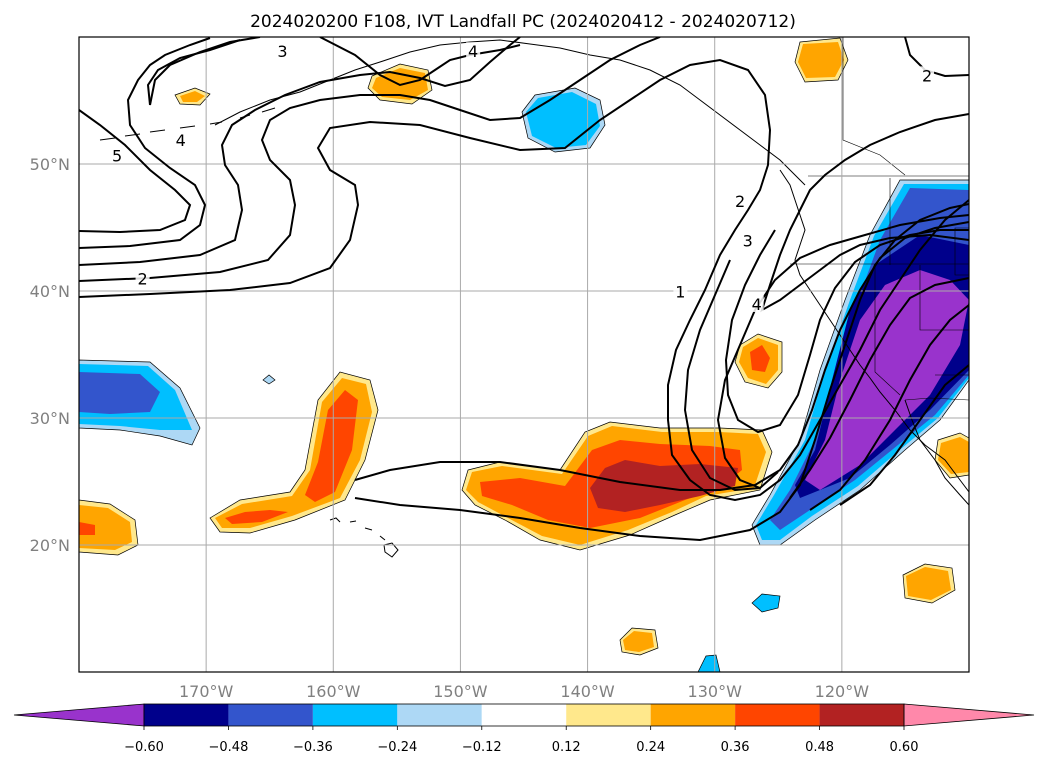  I want to click on colorbar-tick-label-3: −0.24, so click(397, 747).